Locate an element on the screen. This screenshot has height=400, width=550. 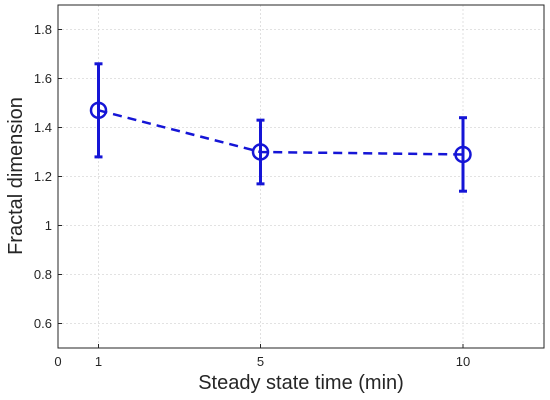
x-tick-label: 1 is located at coordinates (98, 361).